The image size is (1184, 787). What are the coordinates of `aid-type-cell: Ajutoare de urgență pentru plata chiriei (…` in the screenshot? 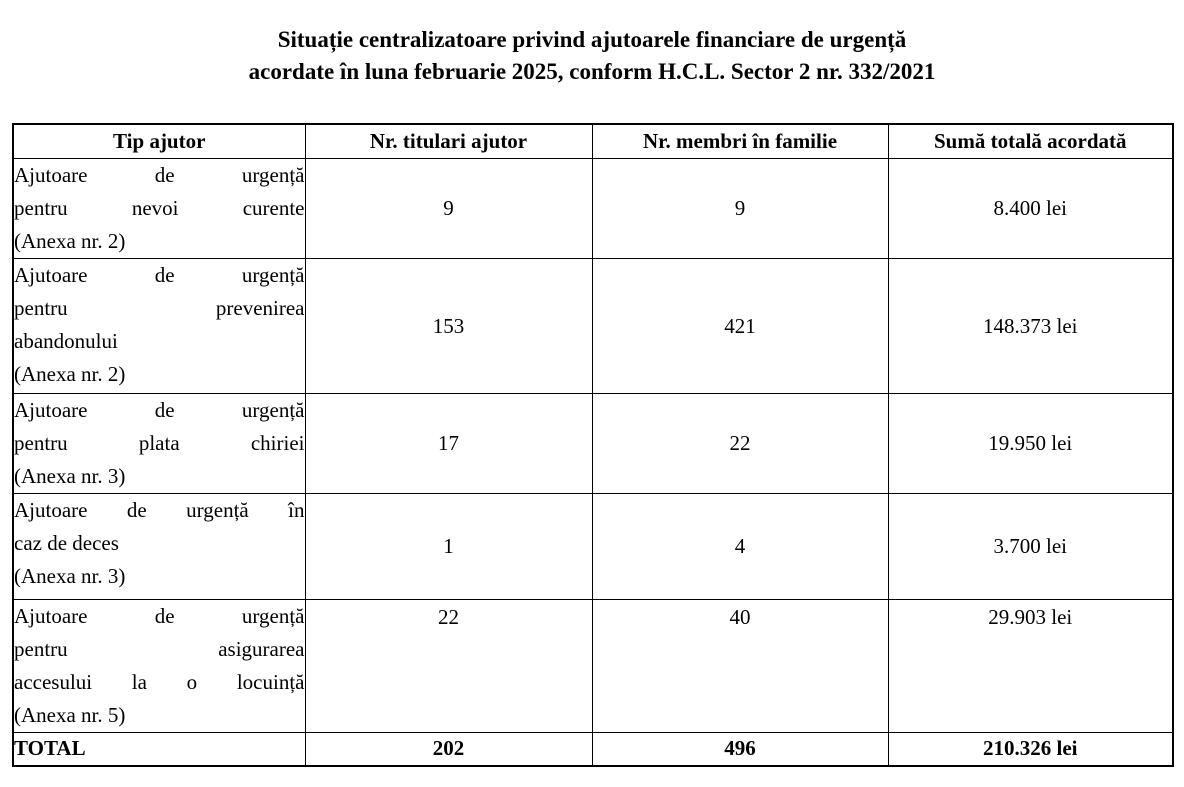 It's located at (159, 443).